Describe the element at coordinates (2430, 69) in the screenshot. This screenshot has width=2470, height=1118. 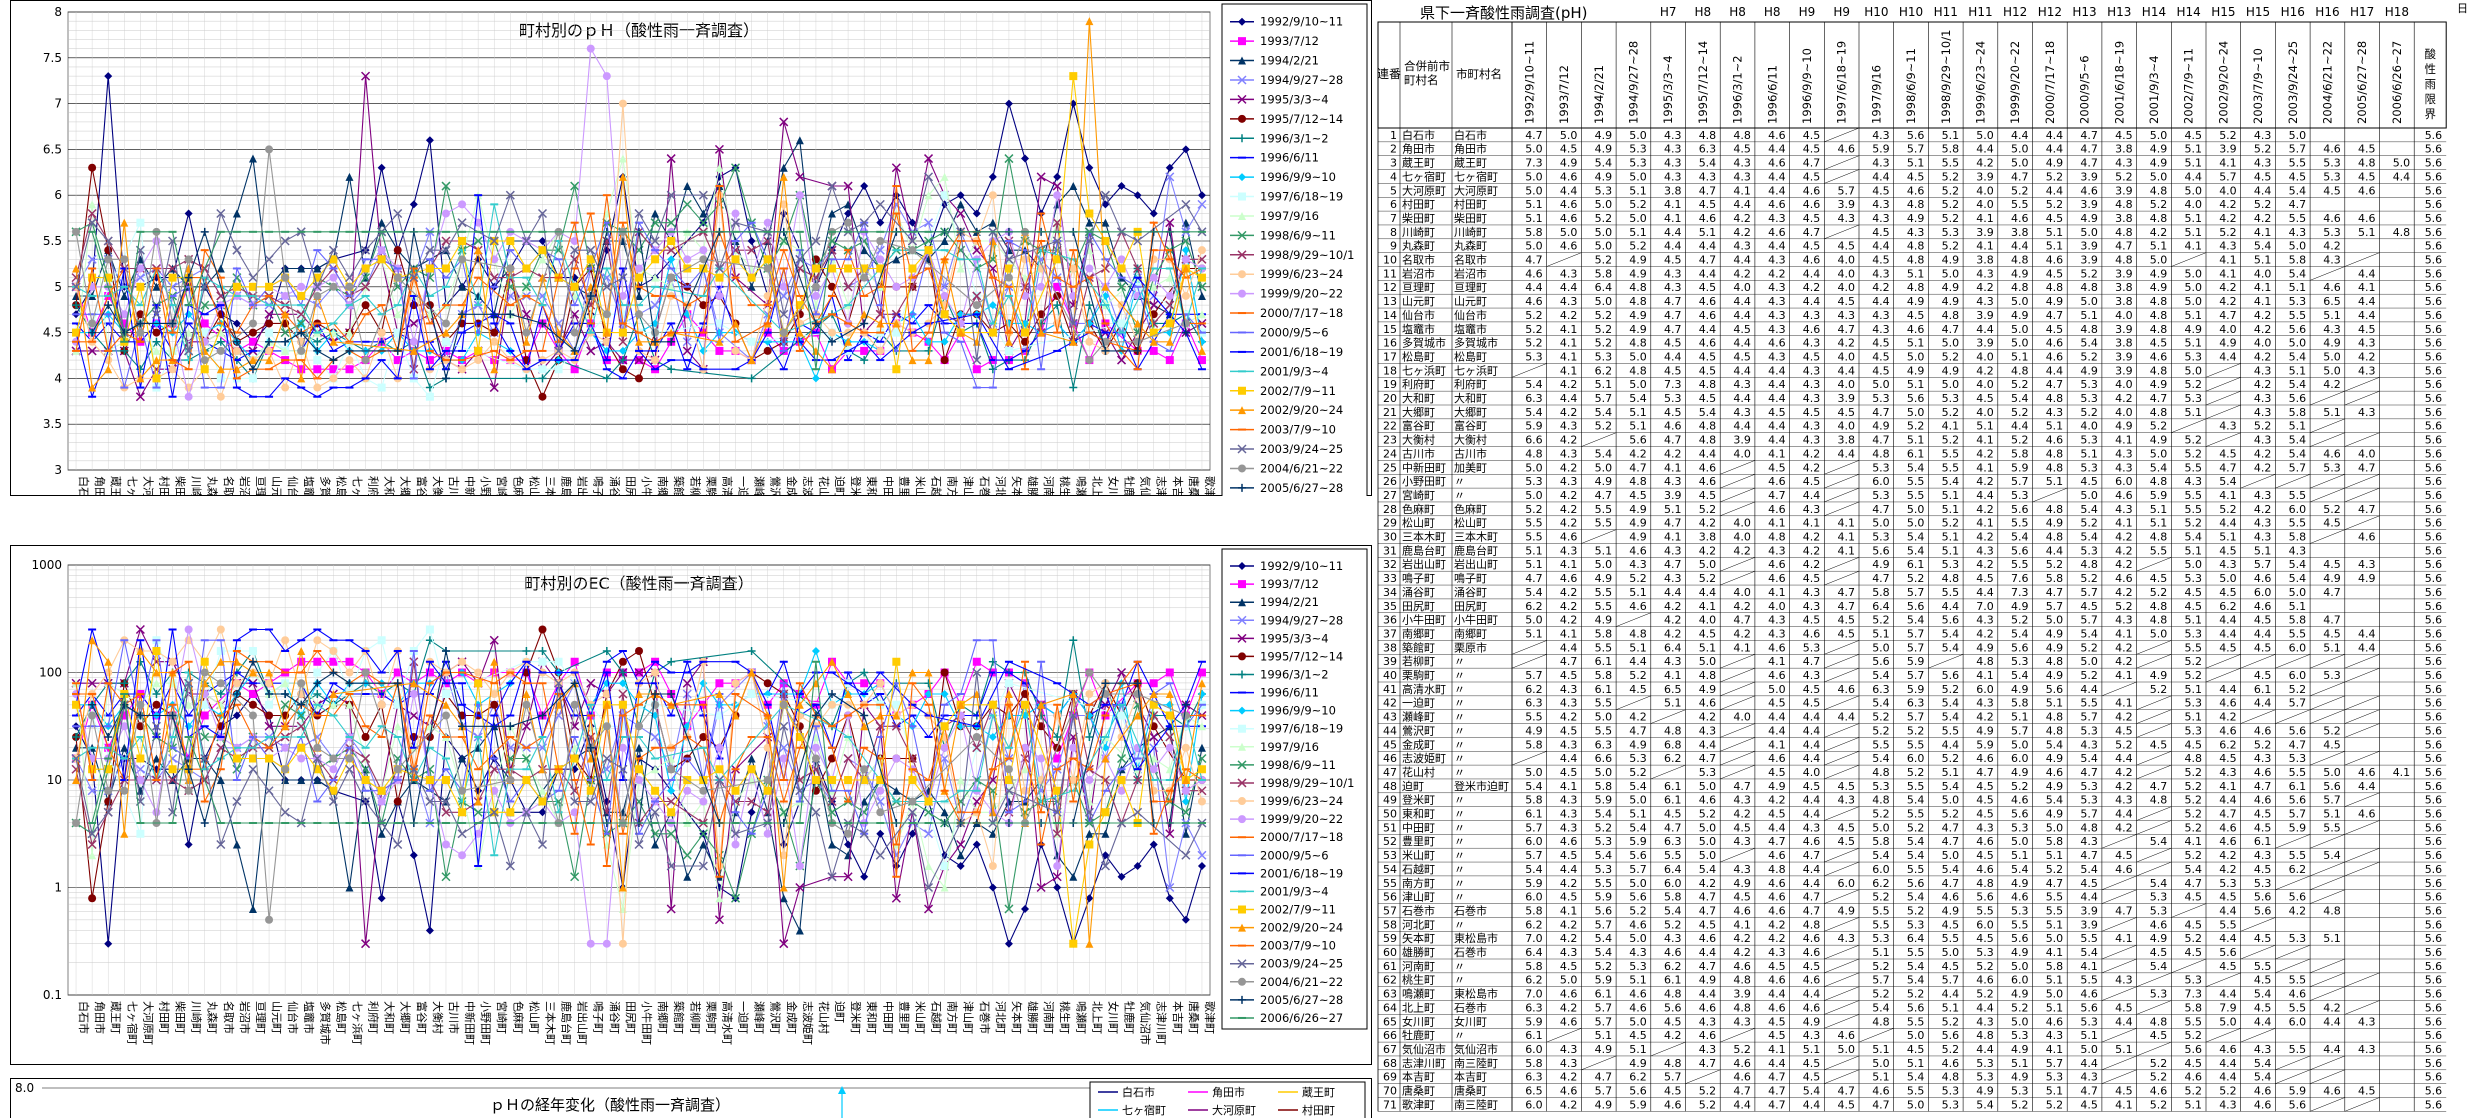
I see `col-header-limit: 性` at that location.